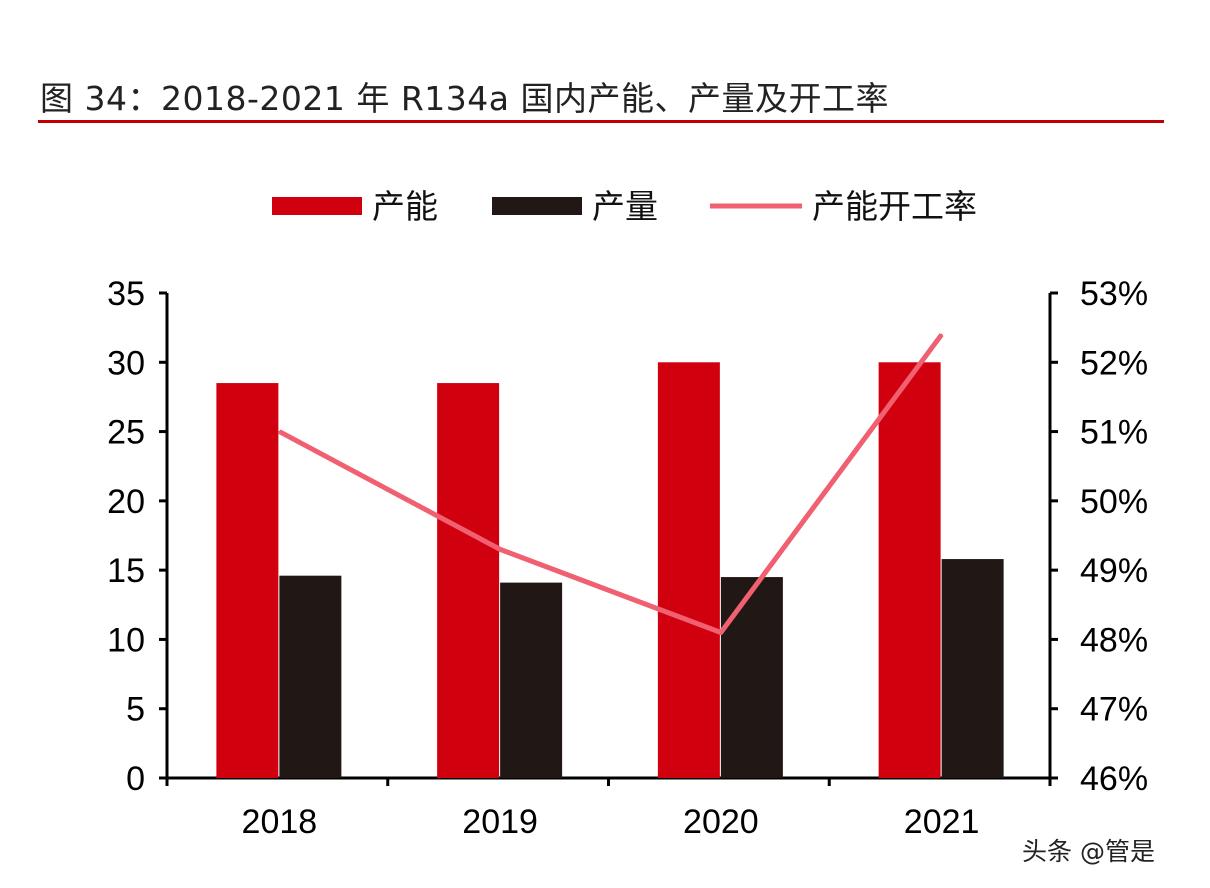 This screenshot has height=888, width=1210. I want to click on line-point-2018, so click(279, 431).